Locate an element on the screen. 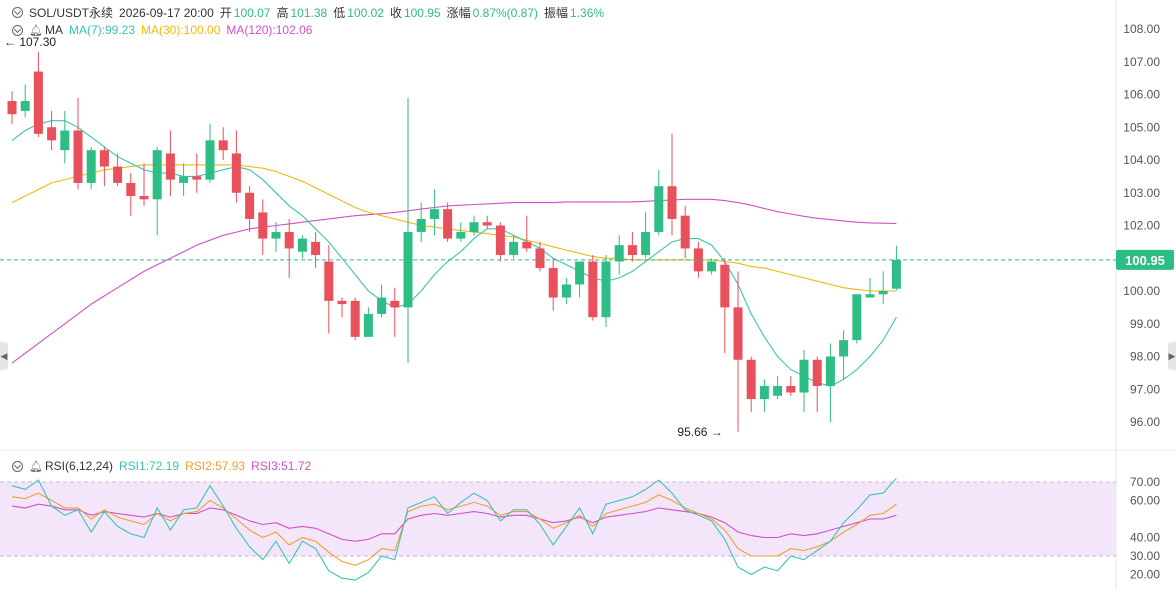  price-tick-label: 105.00 is located at coordinates (1141, 127).